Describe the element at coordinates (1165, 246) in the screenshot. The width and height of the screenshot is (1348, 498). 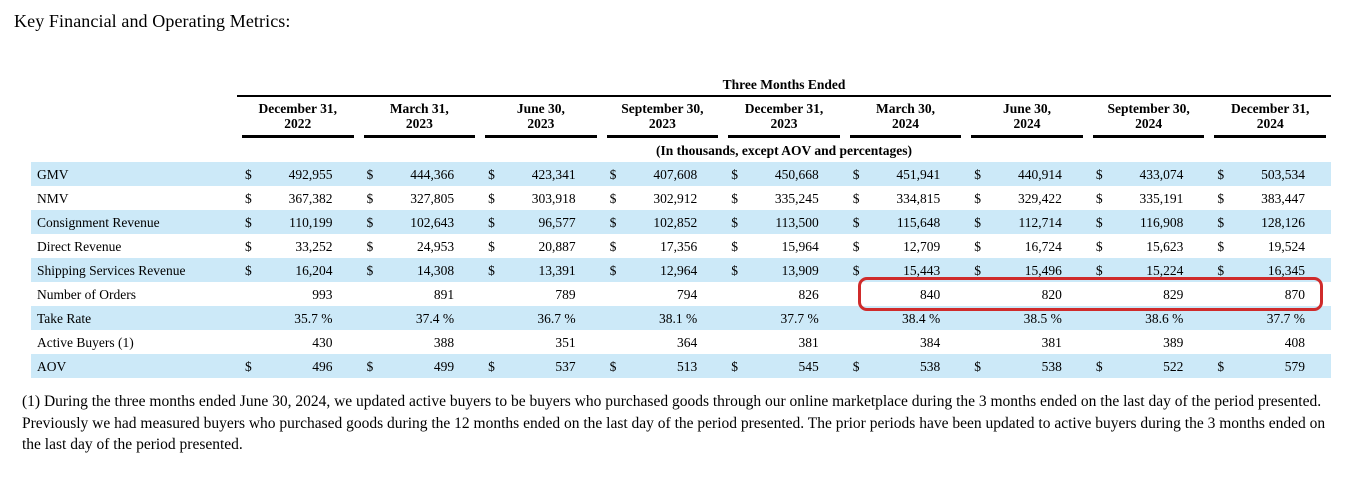
I see `metric-value: 15,623` at that location.